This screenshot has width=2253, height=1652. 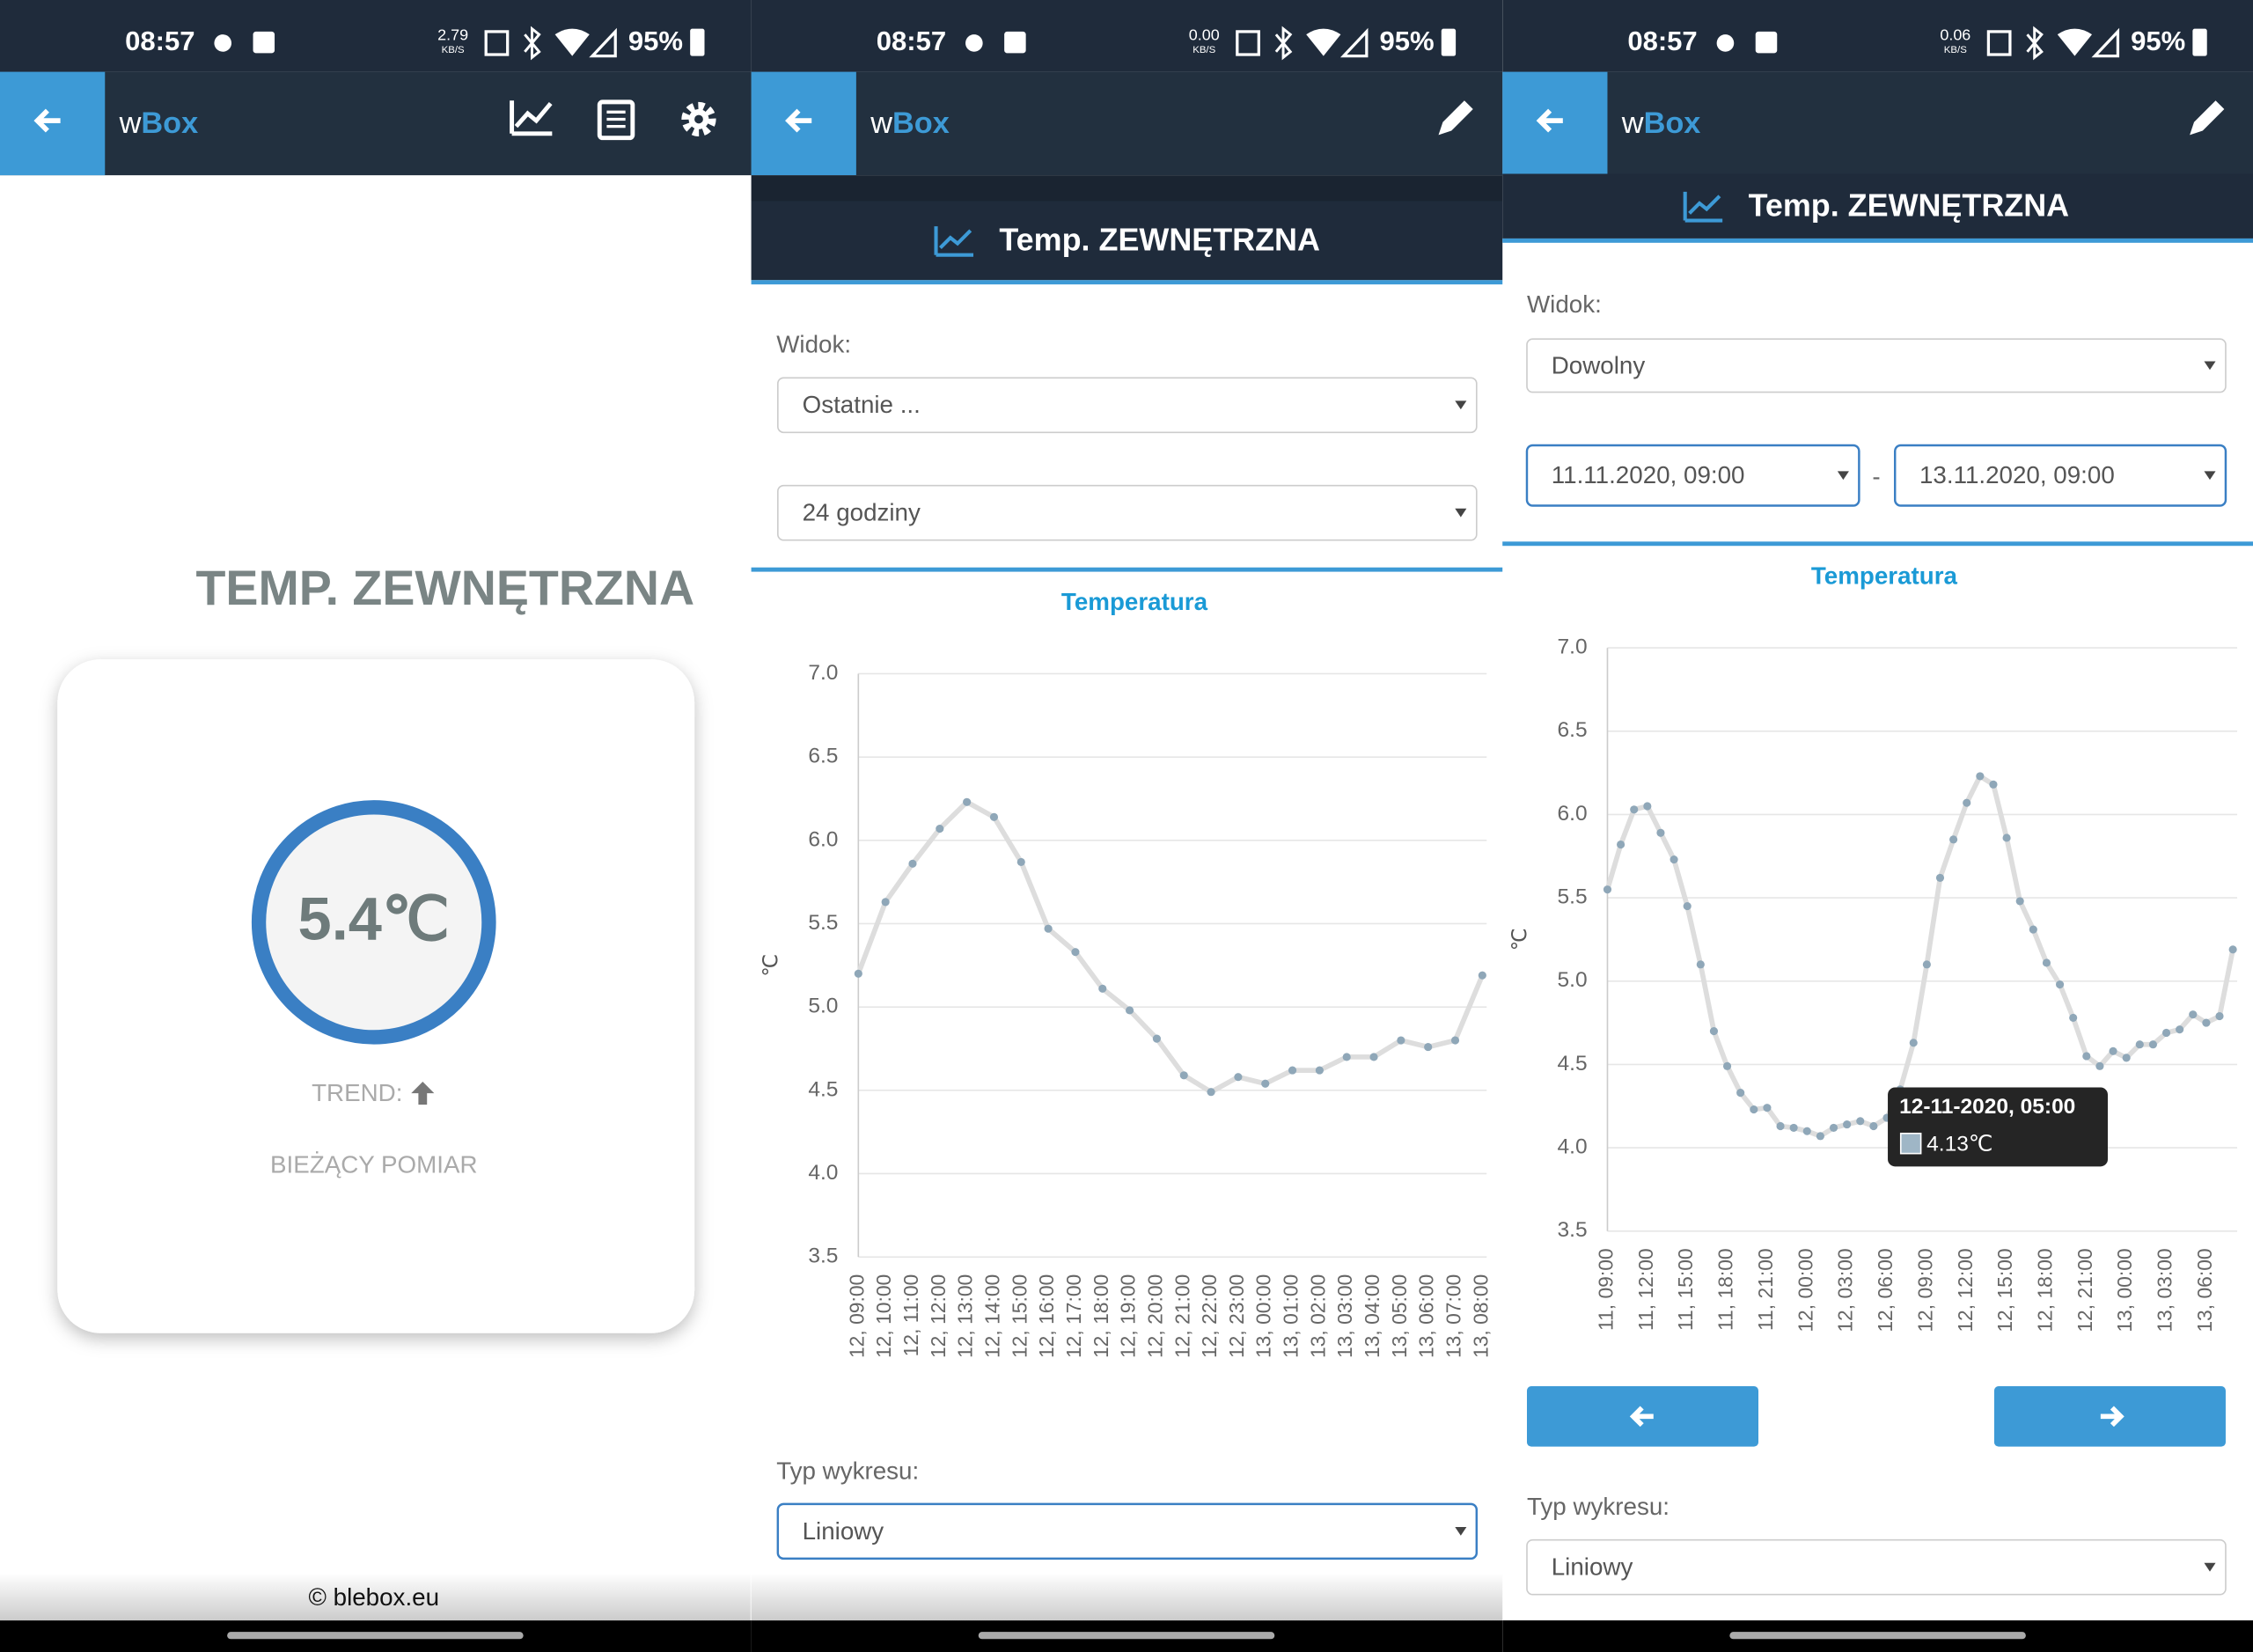 I want to click on x-tick-label: 13, 01:00, so click(x=1291, y=1316).